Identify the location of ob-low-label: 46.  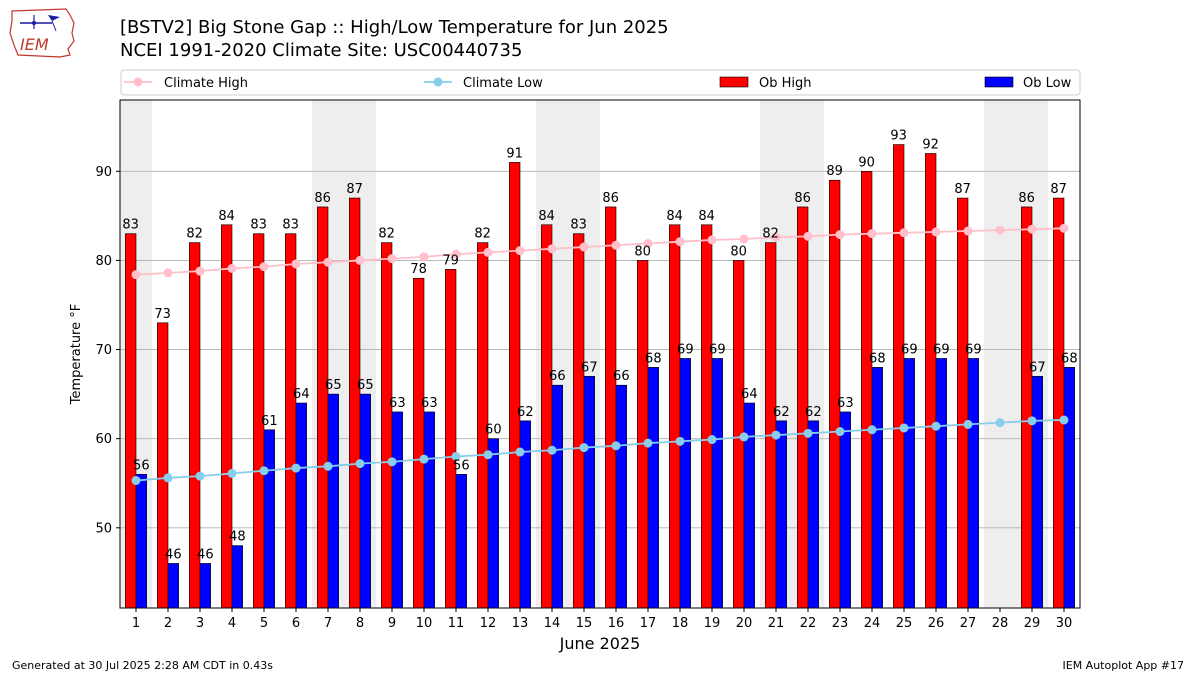
(205, 554).